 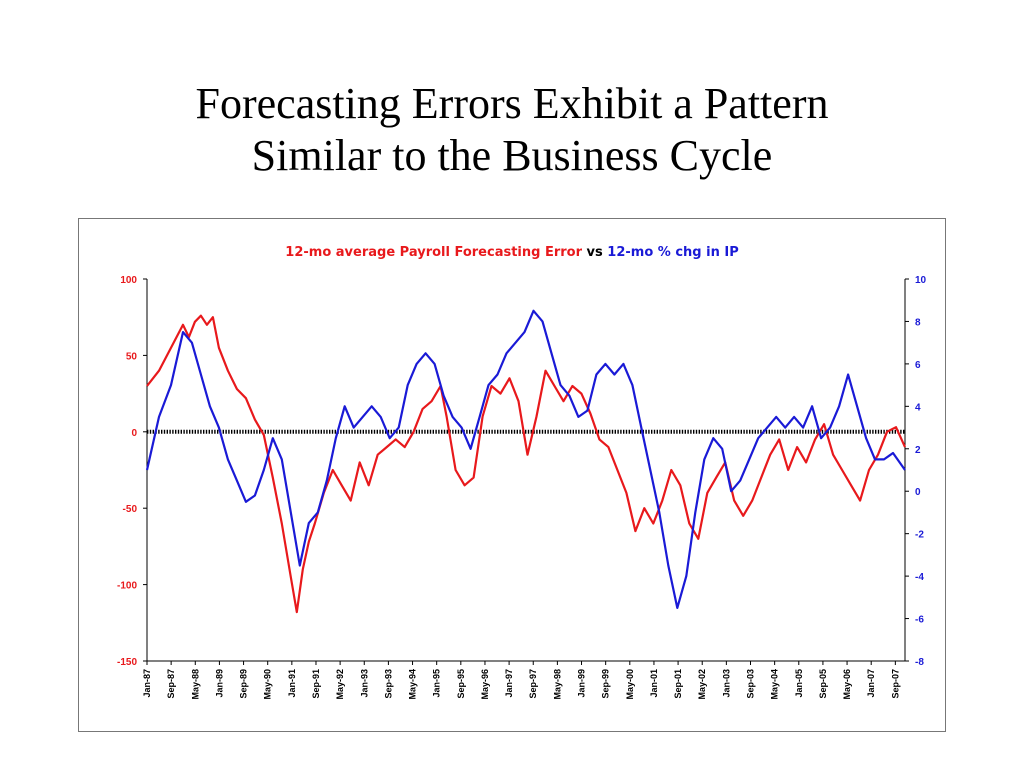 I want to click on chart-title-part-1: 12-mo average Payroll Forecasting Error, so click(x=433, y=252).